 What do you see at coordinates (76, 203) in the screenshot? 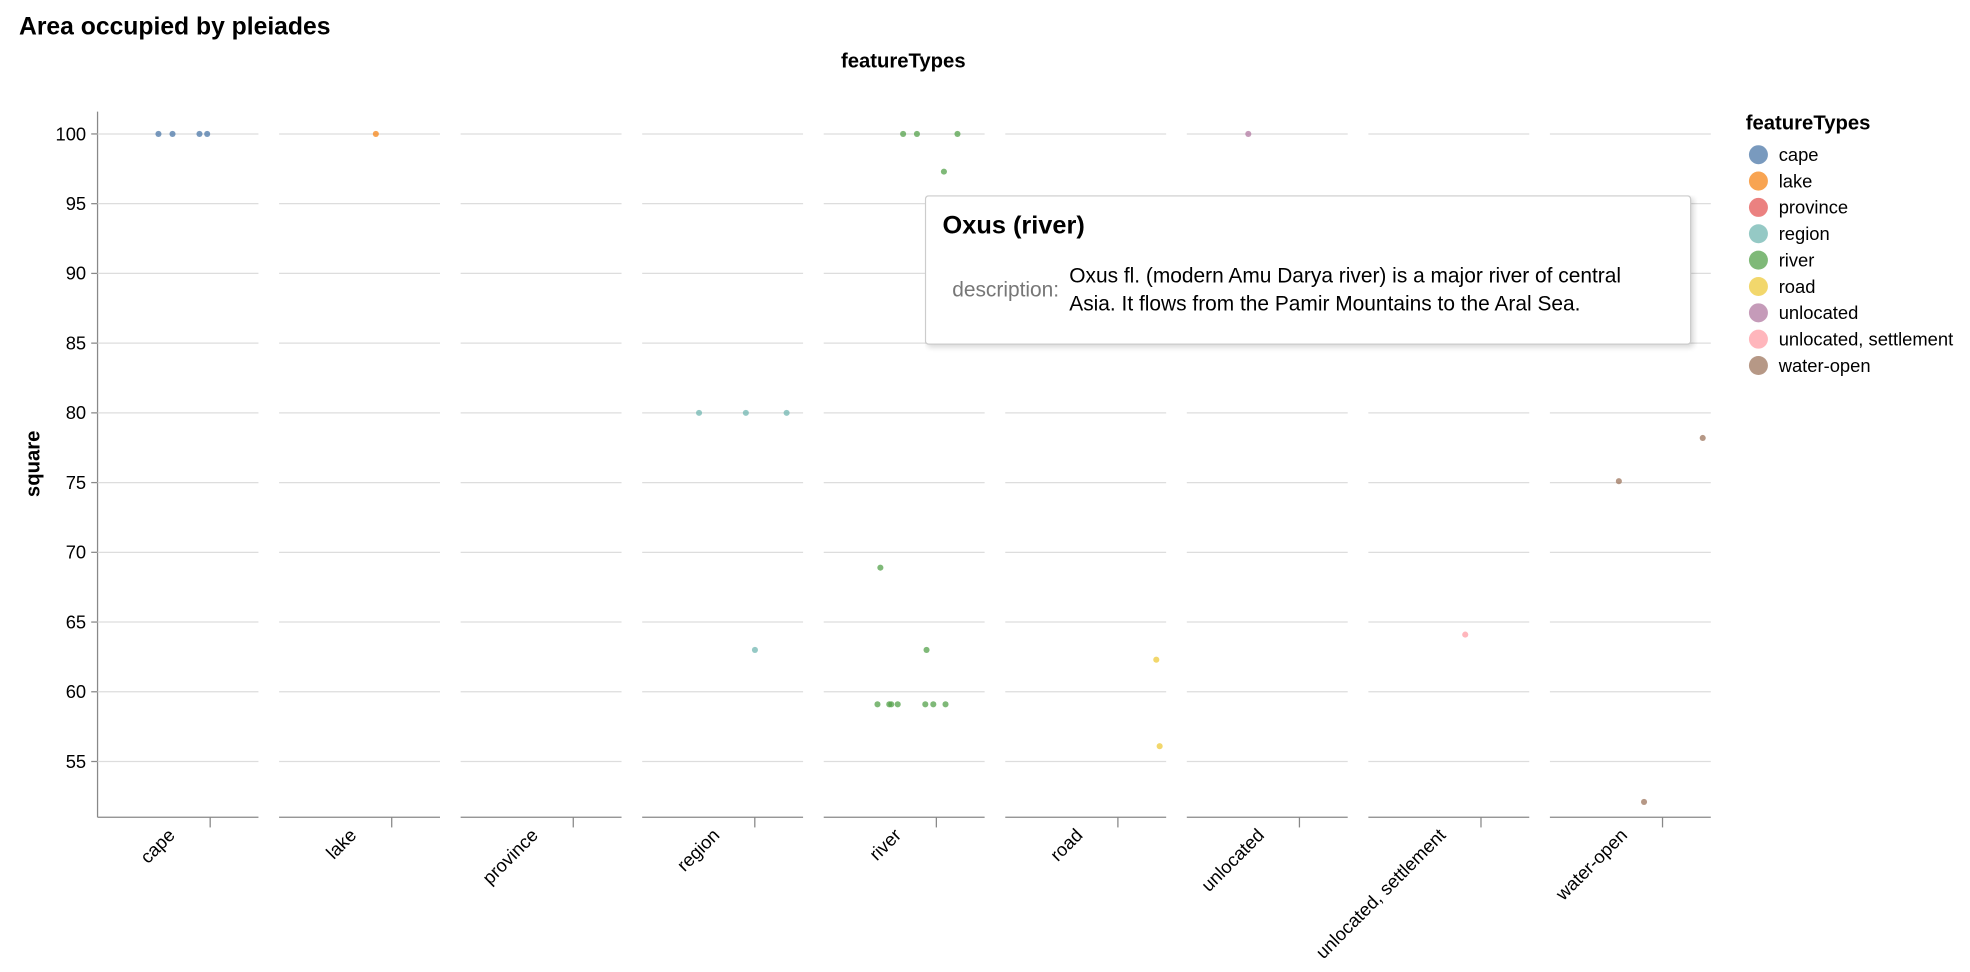
I see `y-tick-label: 95` at bounding box center [76, 203].